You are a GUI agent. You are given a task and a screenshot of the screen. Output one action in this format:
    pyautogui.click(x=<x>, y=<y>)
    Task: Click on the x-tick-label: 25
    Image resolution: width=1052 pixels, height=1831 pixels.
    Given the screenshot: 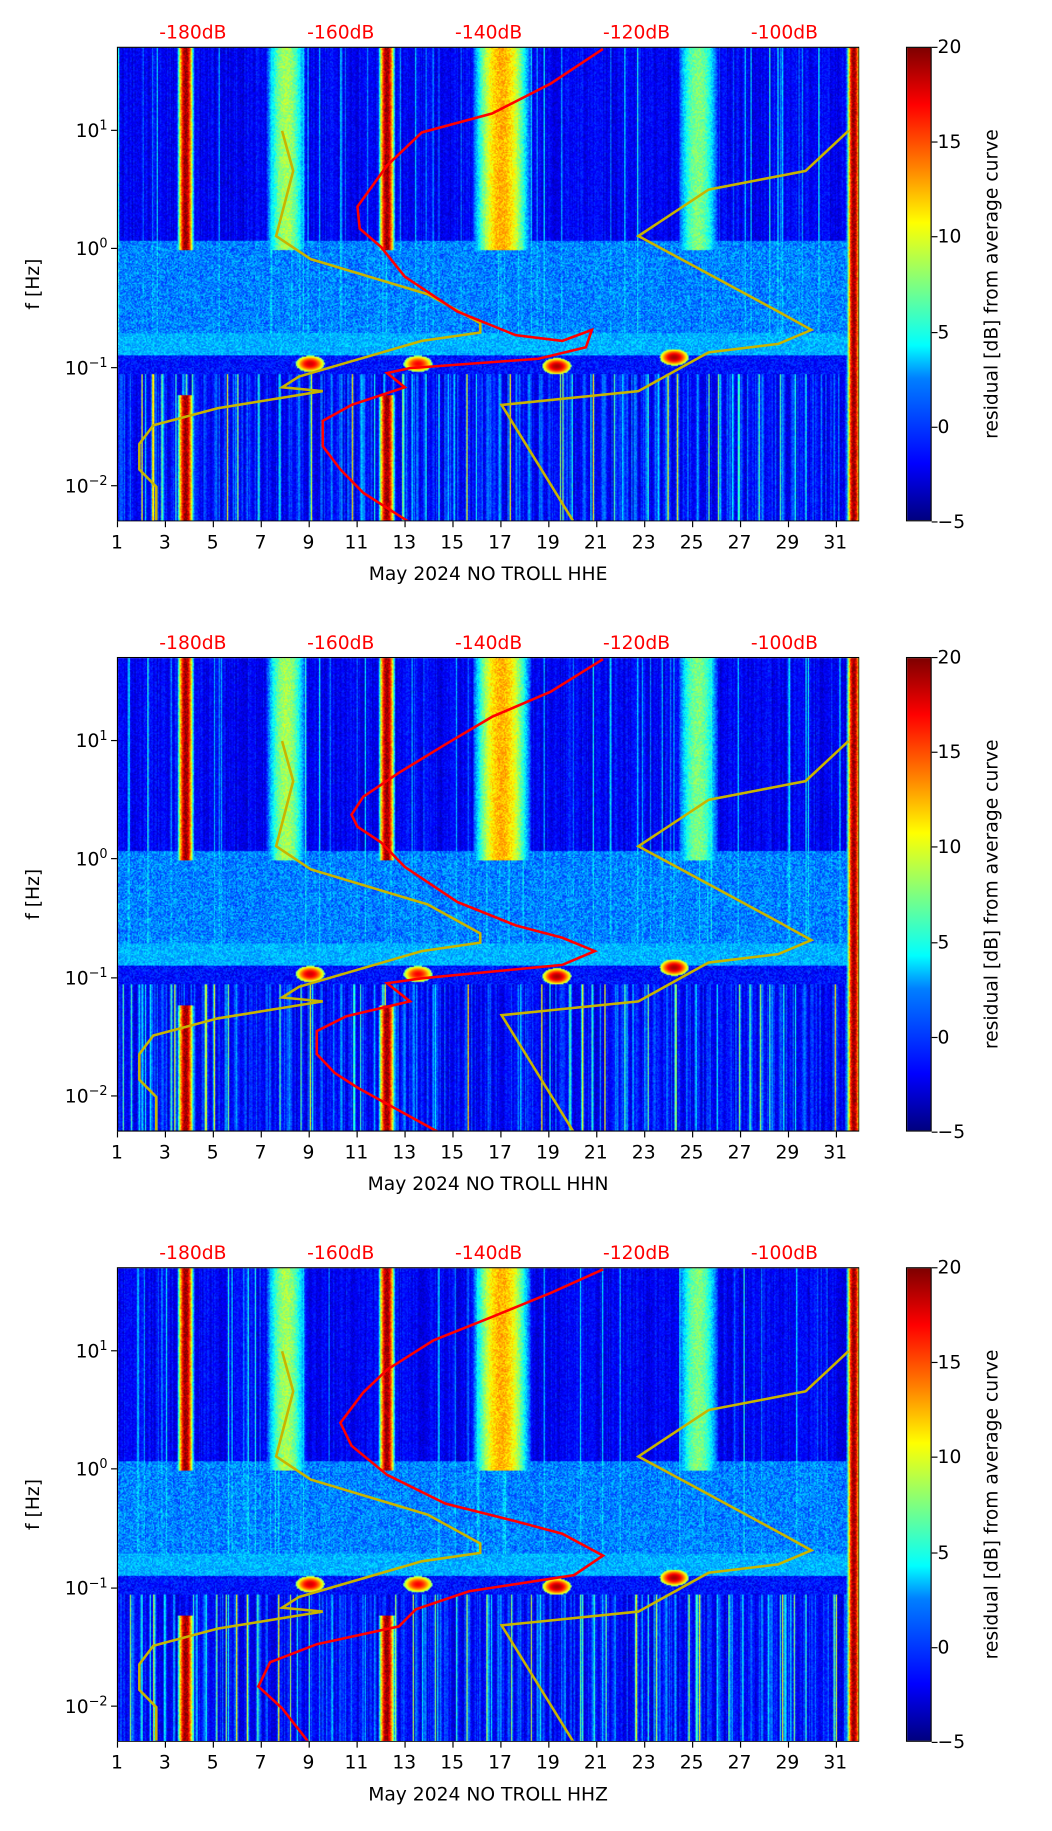 What is the action you would take?
    pyautogui.click(x=691, y=1762)
    